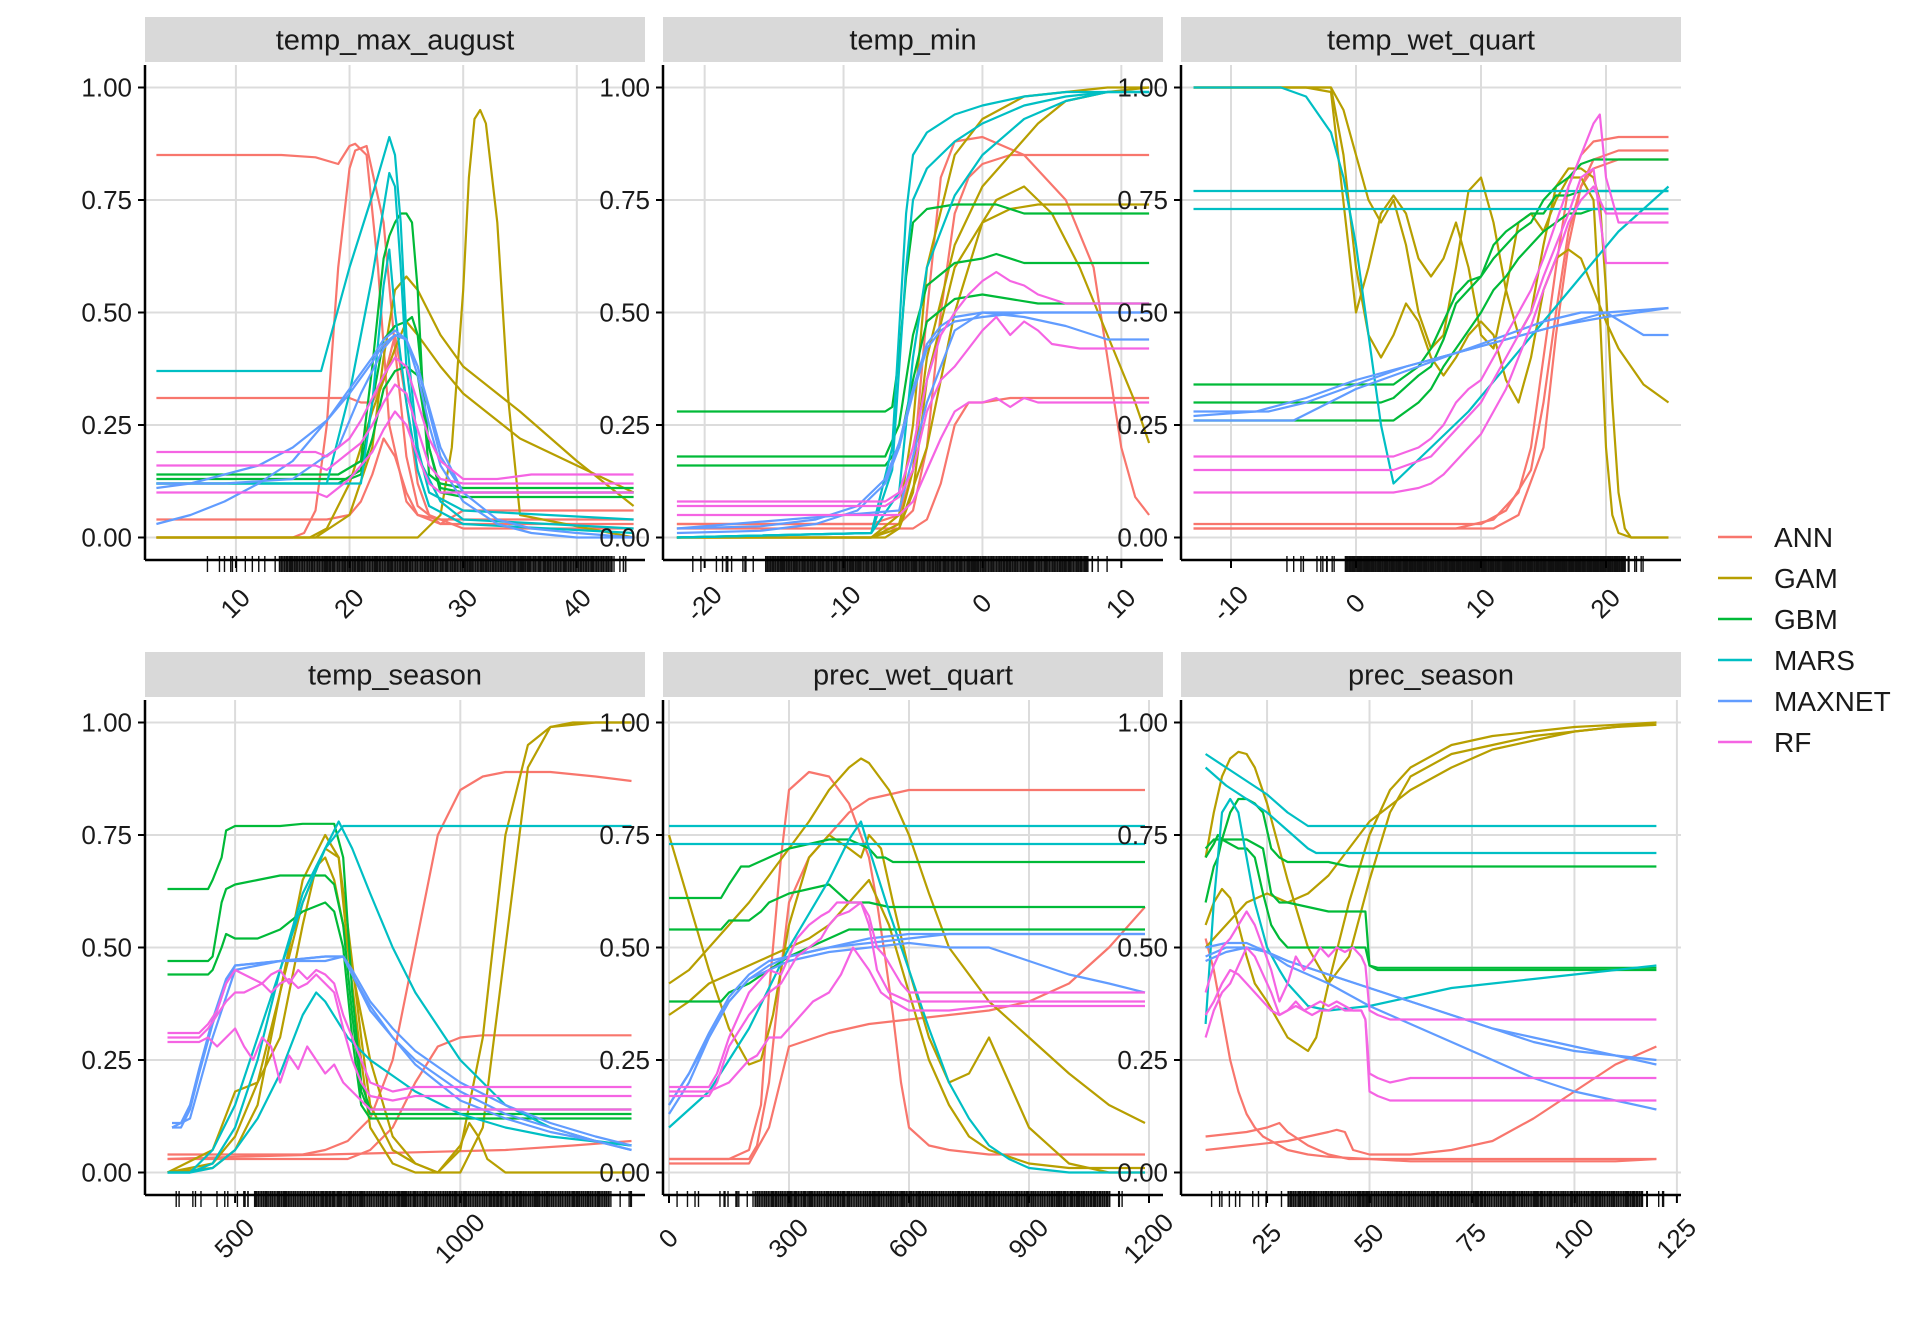 Image resolution: width=1920 pixels, height=1344 pixels. Describe the element at coordinates (395, 676) in the screenshot. I see `facet-title: temp_season` at that location.